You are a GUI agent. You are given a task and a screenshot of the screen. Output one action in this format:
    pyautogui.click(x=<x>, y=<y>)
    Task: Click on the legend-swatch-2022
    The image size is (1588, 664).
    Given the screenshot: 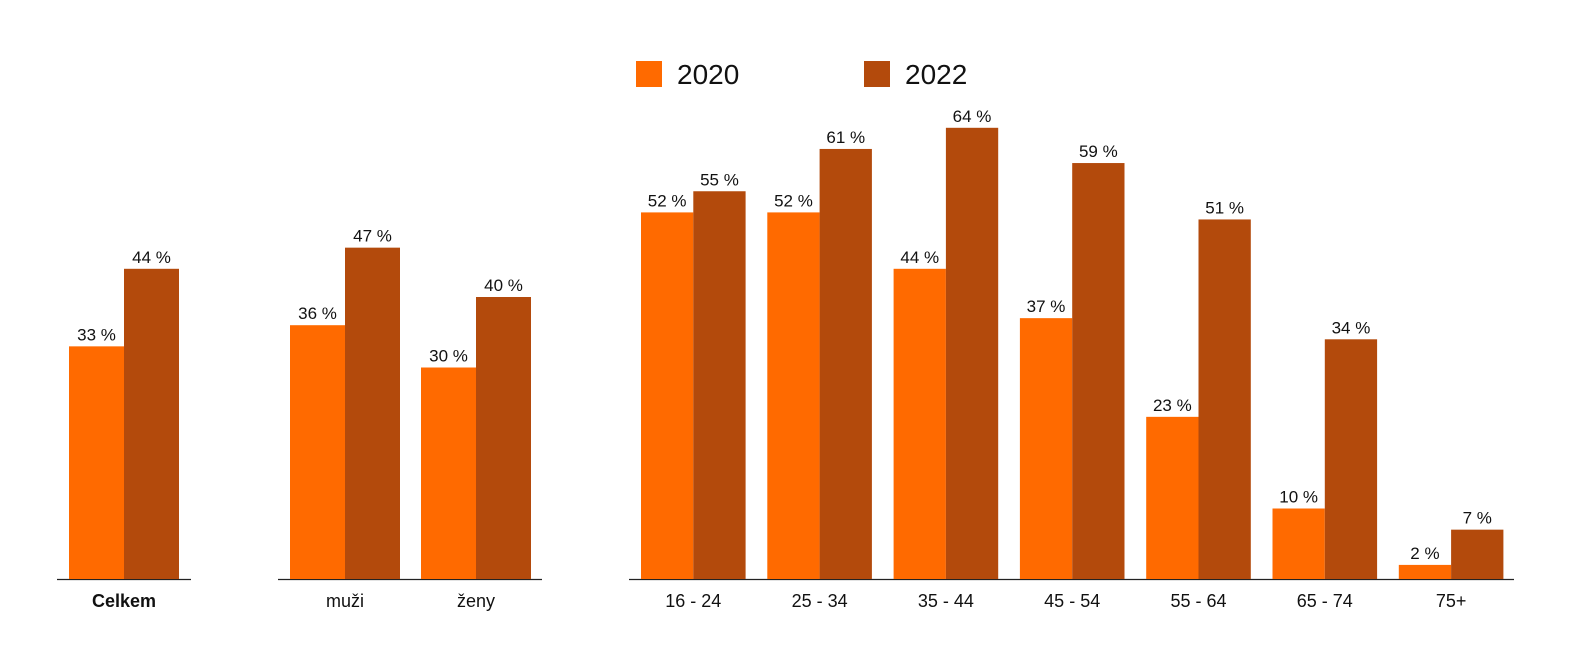 What is the action you would take?
    pyautogui.click(x=877, y=74)
    